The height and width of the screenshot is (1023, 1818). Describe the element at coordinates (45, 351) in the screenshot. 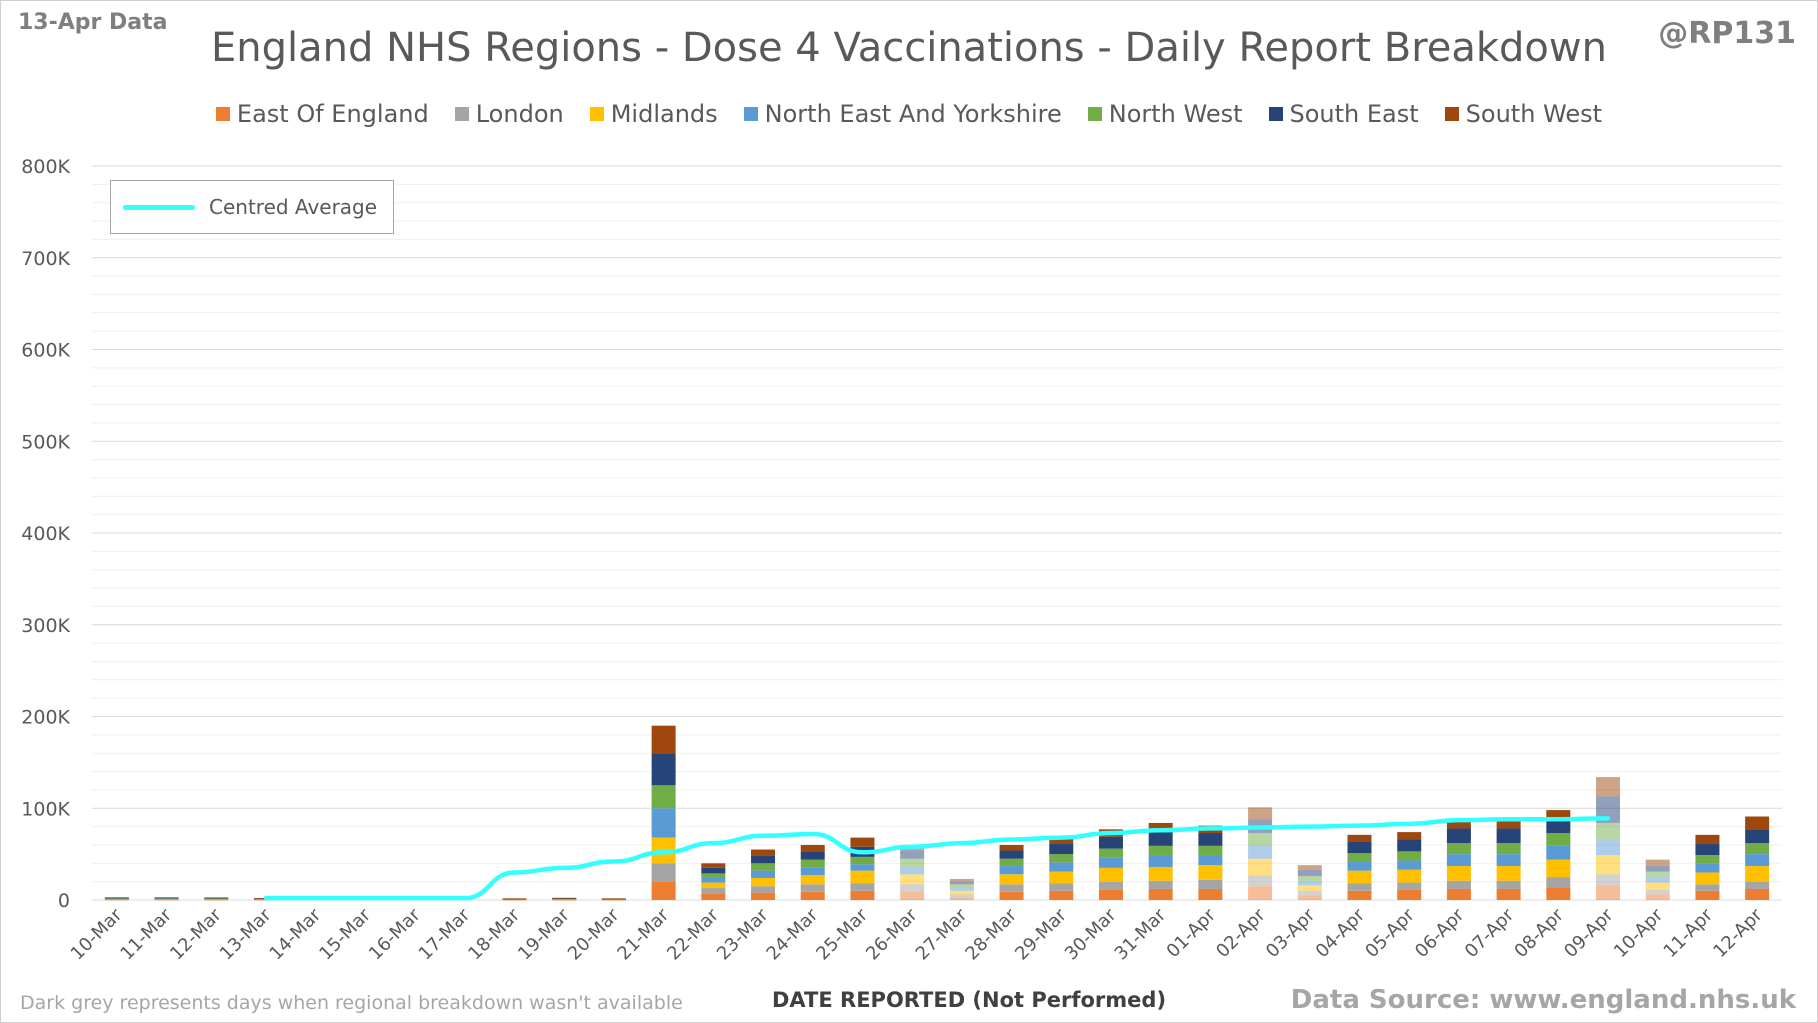

I see `y-tick-label: 600K` at that location.